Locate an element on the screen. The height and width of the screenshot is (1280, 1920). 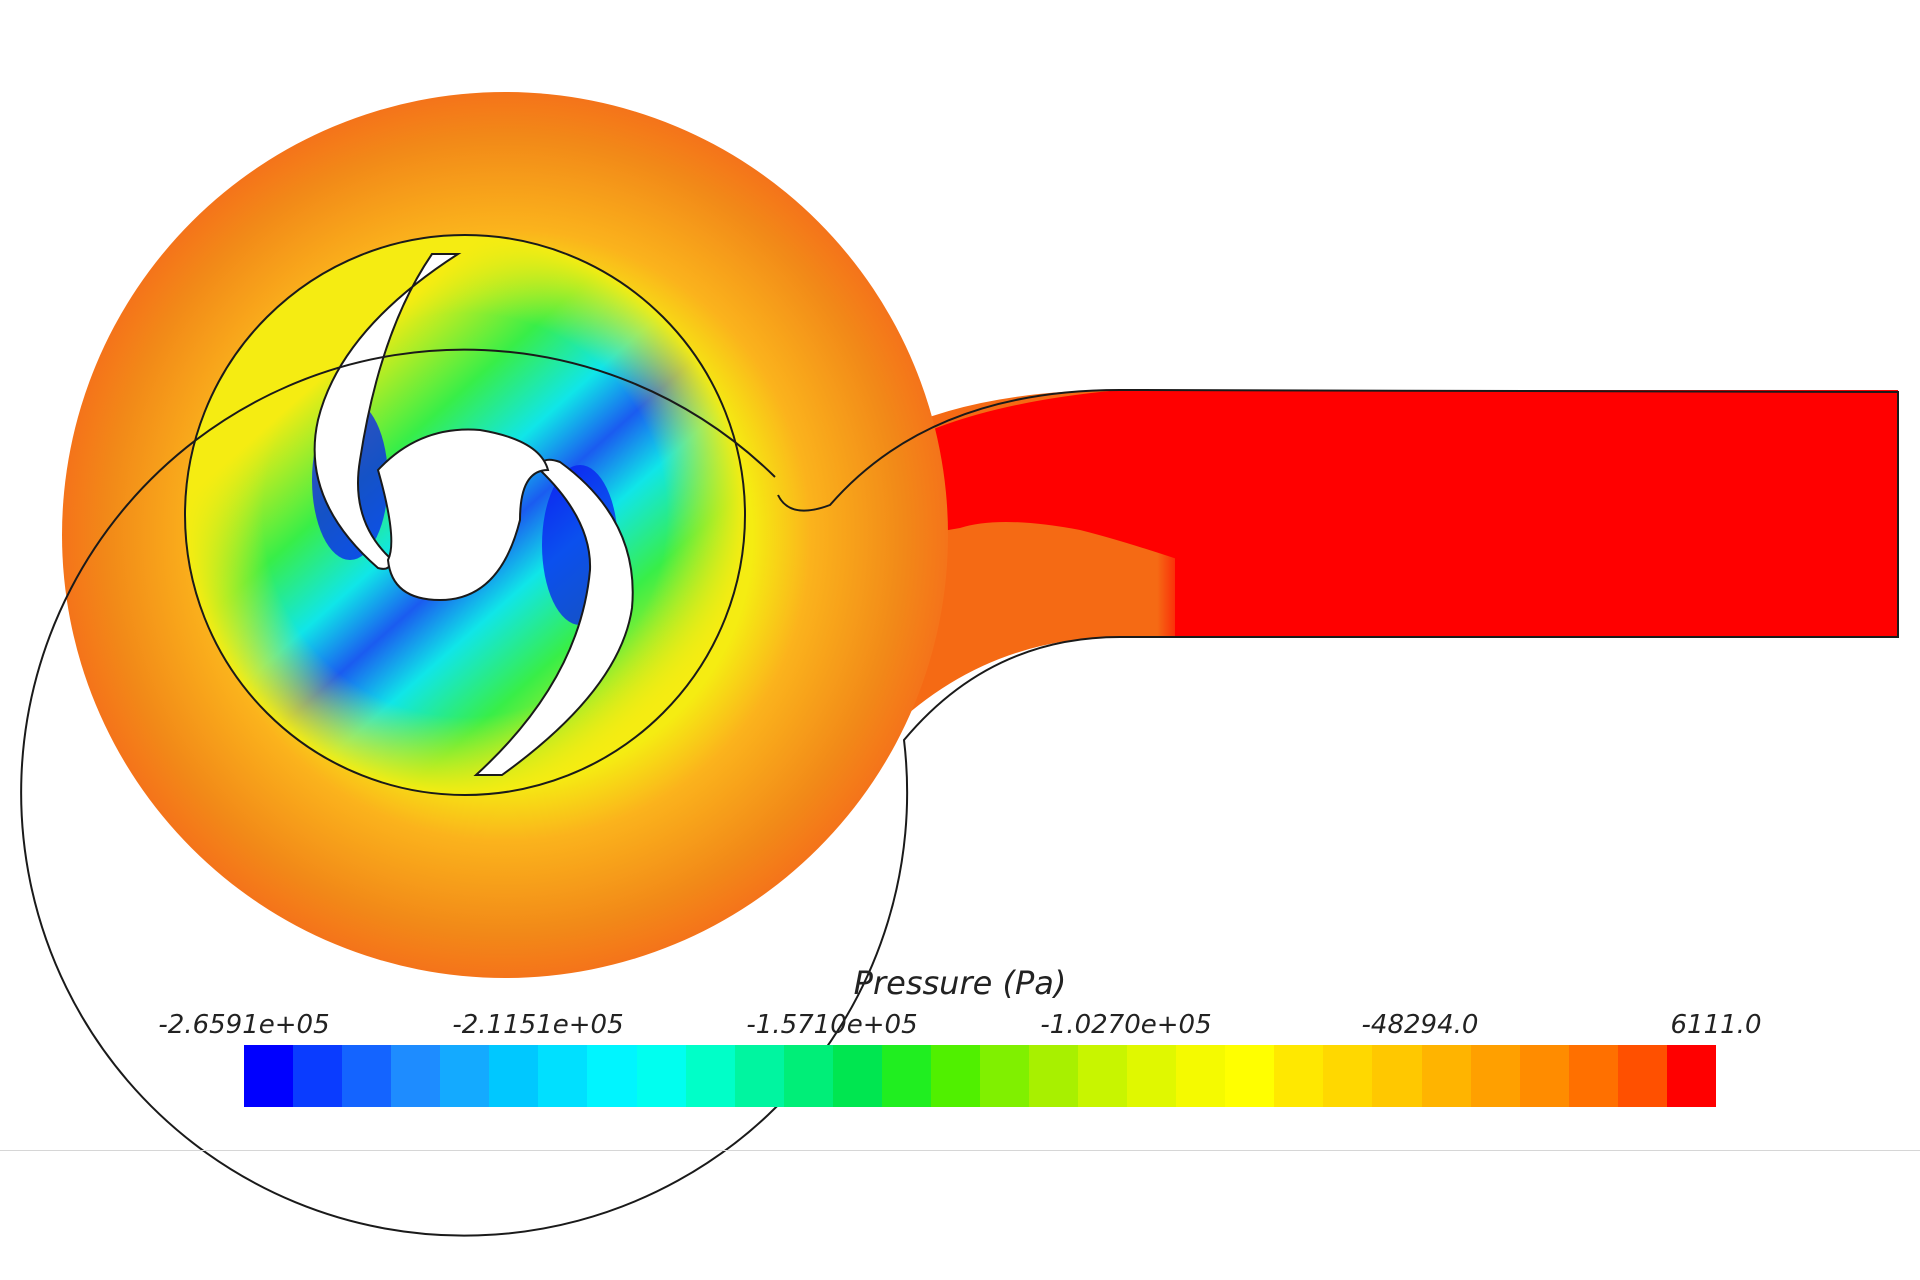
colorbar-tick-label: 6111.0 is located at coordinates (1716, 1025).